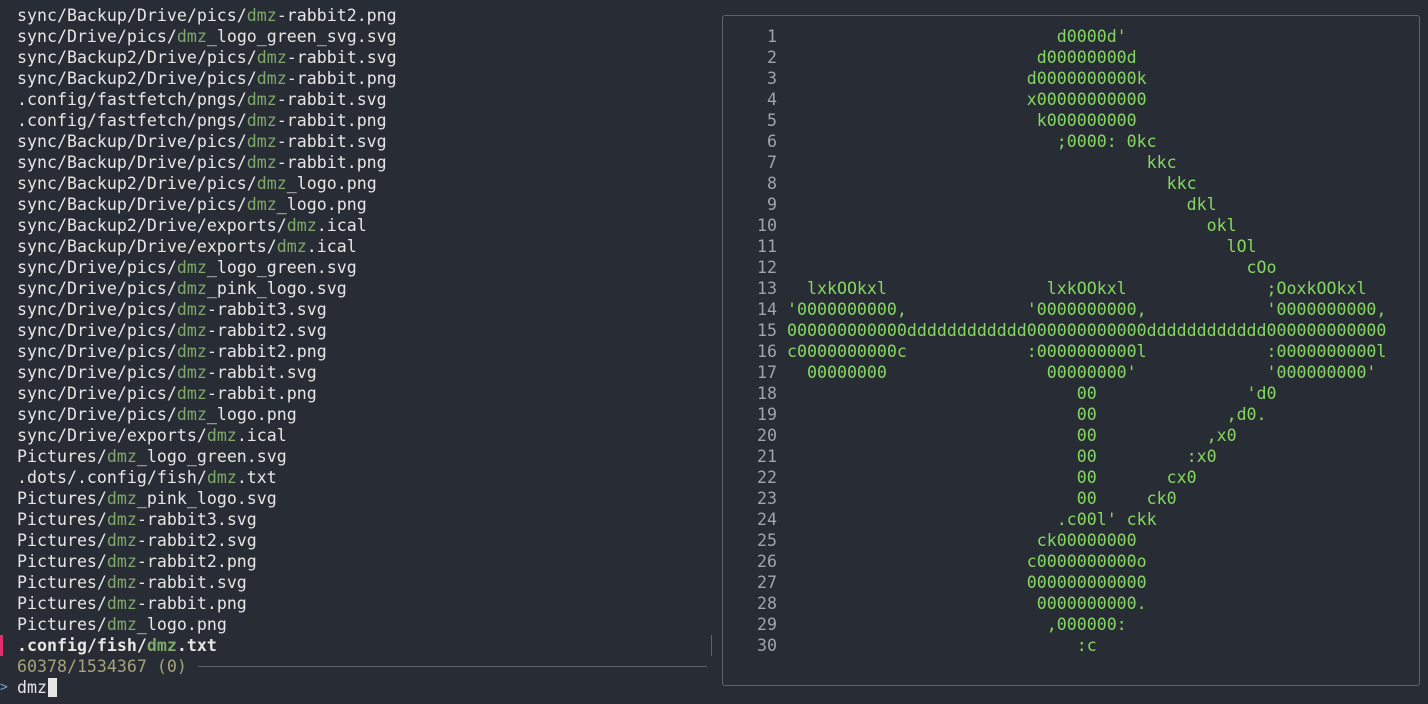 Image resolution: width=1428 pixels, height=704 pixels. I want to click on result-item: Pictures/dmz-rabbit.png, so click(132, 603).